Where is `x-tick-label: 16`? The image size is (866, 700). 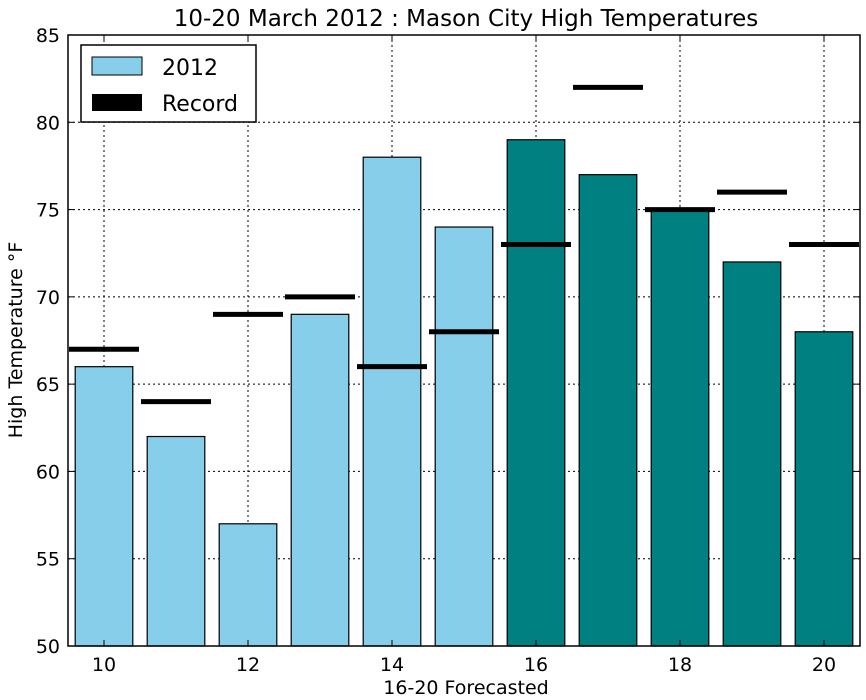 x-tick-label: 16 is located at coordinates (536, 665).